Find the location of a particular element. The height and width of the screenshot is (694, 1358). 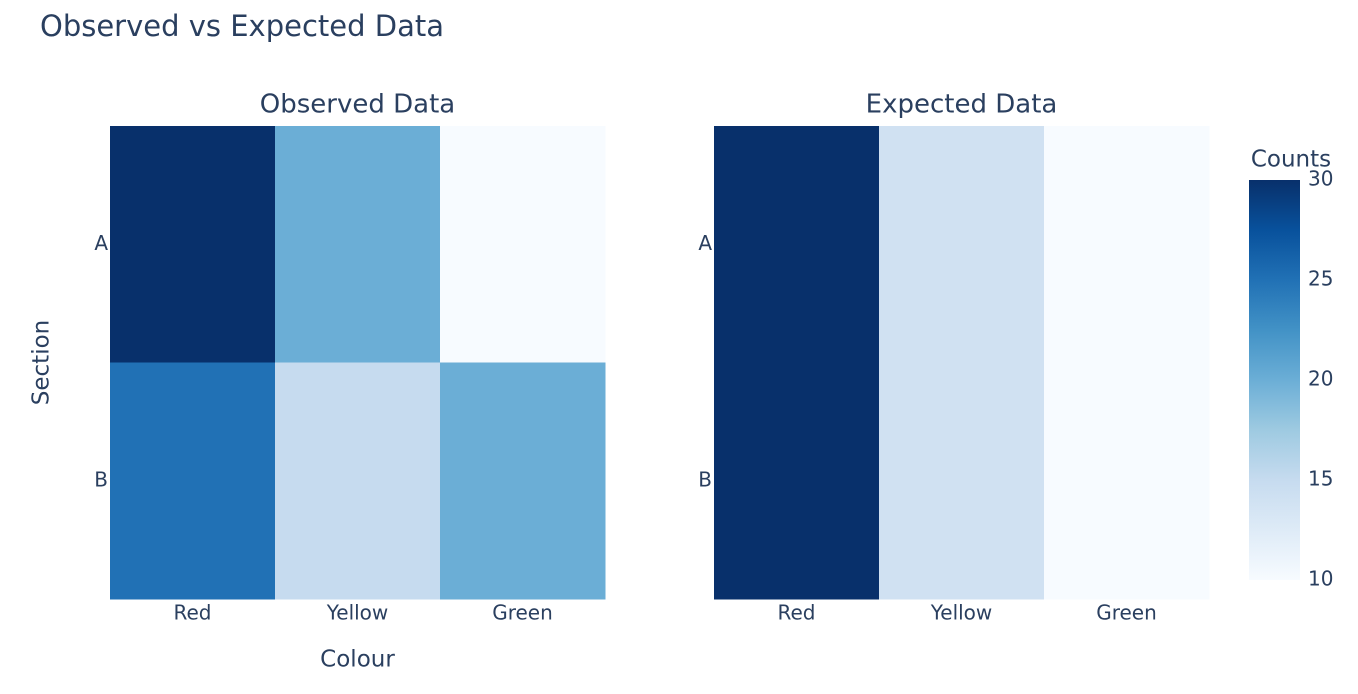

colorbar-tick-label: 10 is located at coordinates (1320, 579).